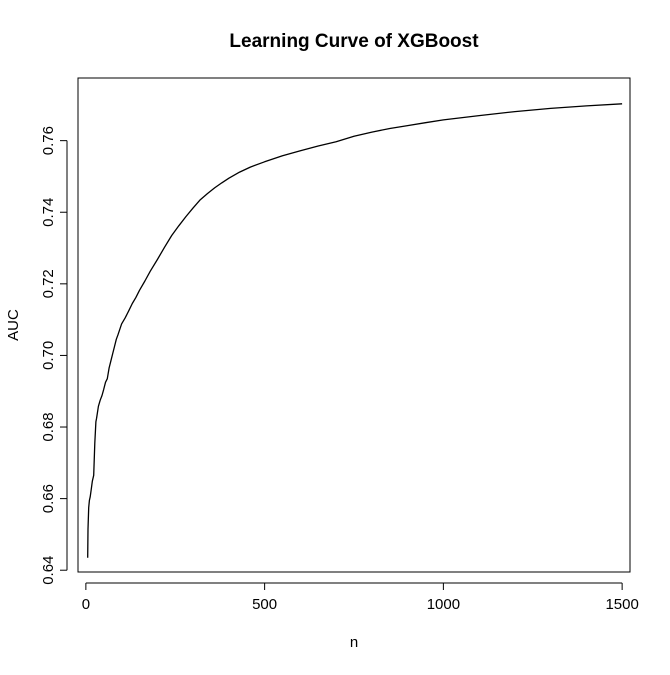  Describe the element at coordinates (264, 604) in the screenshot. I see `x-tick-label: 500` at that location.